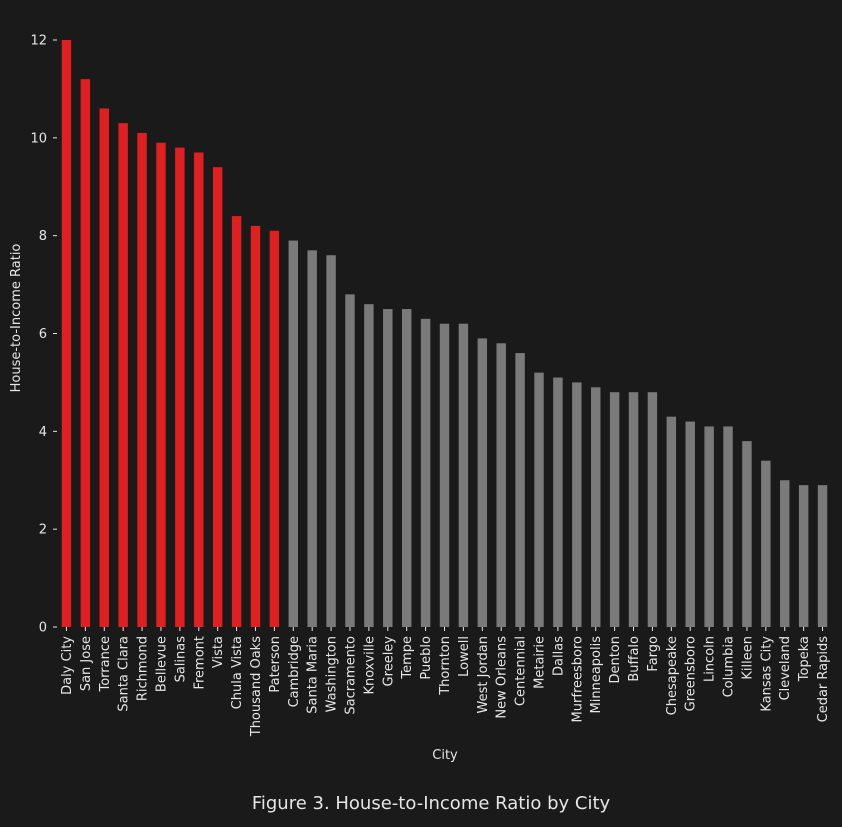 Image resolution: width=842 pixels, height=827 pixels. Describe the element at coordinates (180, 659) in the screenshot. I see `x-tick-label: Salinas` at that location.